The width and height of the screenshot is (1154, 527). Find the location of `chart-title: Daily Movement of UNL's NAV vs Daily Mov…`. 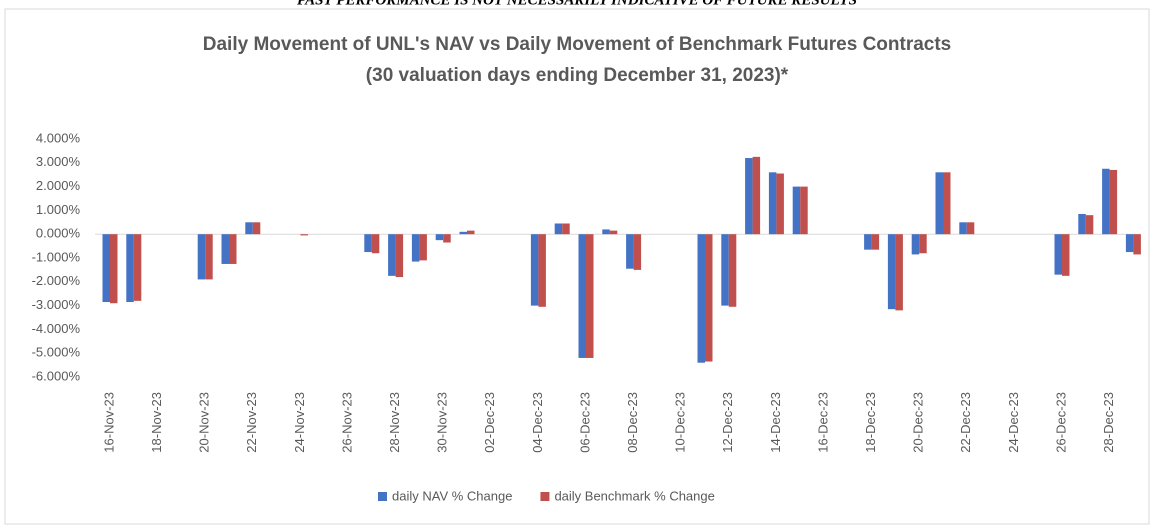

chart-title: Daily Movement of UNL's NAV vs Daily Mov… is located at coordinates (577, 44).